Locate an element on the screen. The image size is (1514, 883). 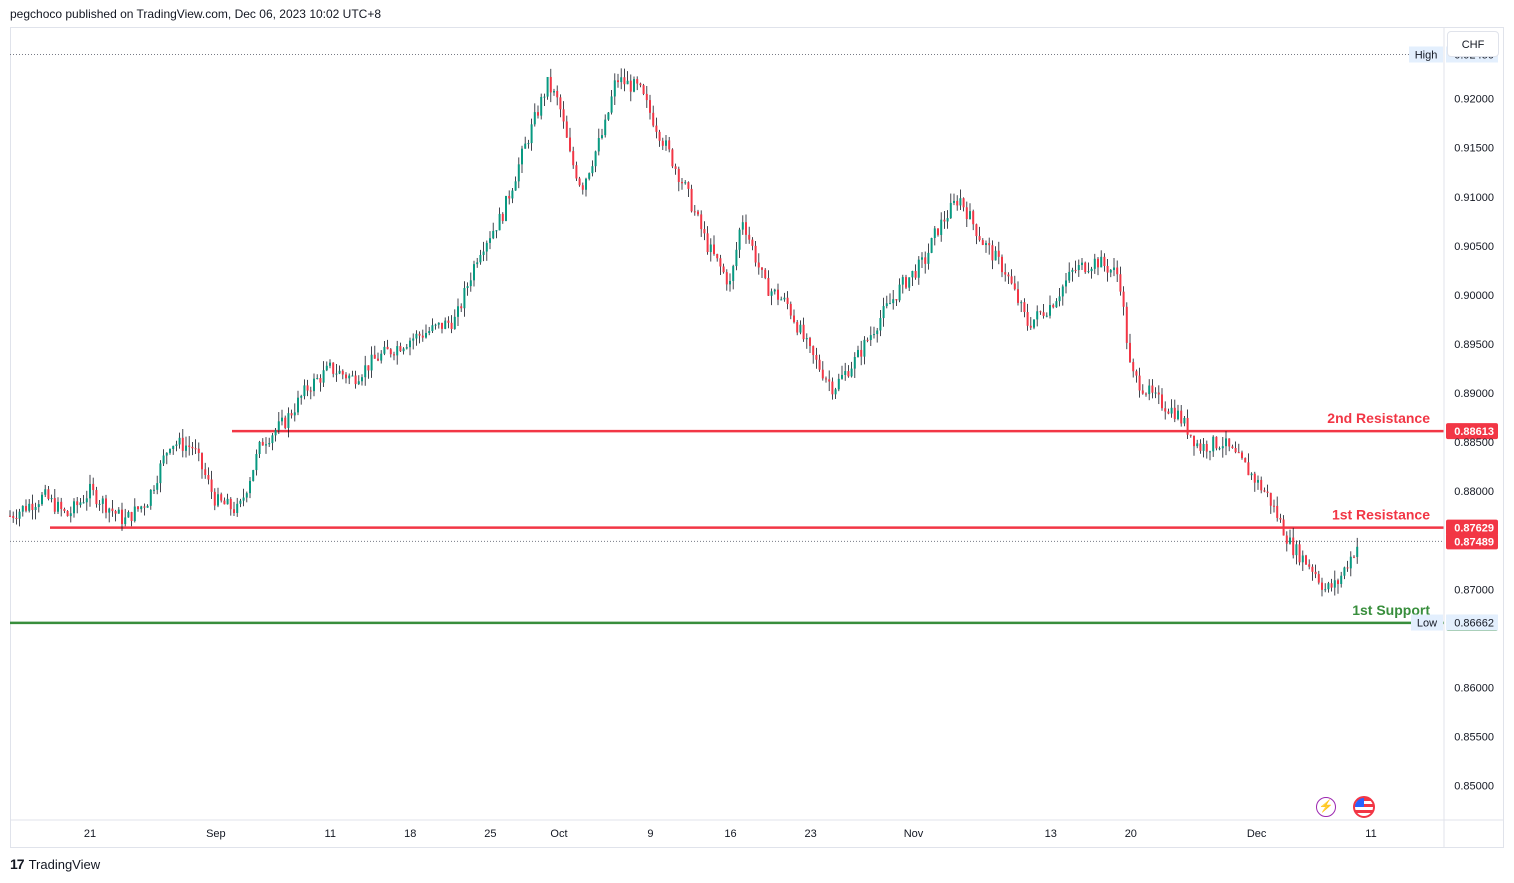
us-flag-icon is located at coordinates (1364, 807).